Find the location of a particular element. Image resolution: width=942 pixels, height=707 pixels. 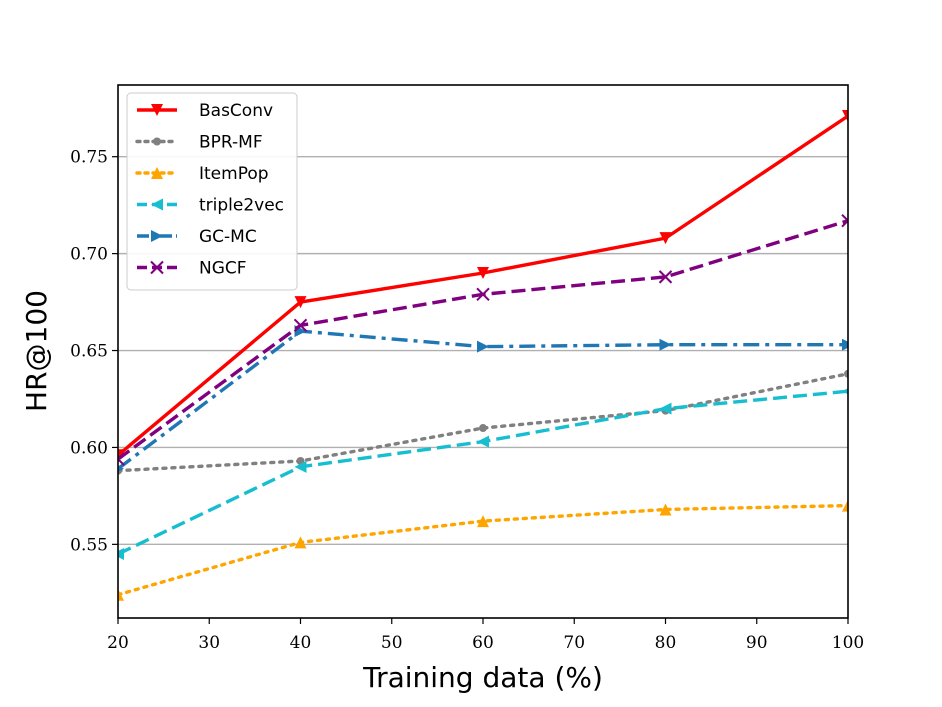

x-tick-label: 30 is located at coordinates (209, 643).